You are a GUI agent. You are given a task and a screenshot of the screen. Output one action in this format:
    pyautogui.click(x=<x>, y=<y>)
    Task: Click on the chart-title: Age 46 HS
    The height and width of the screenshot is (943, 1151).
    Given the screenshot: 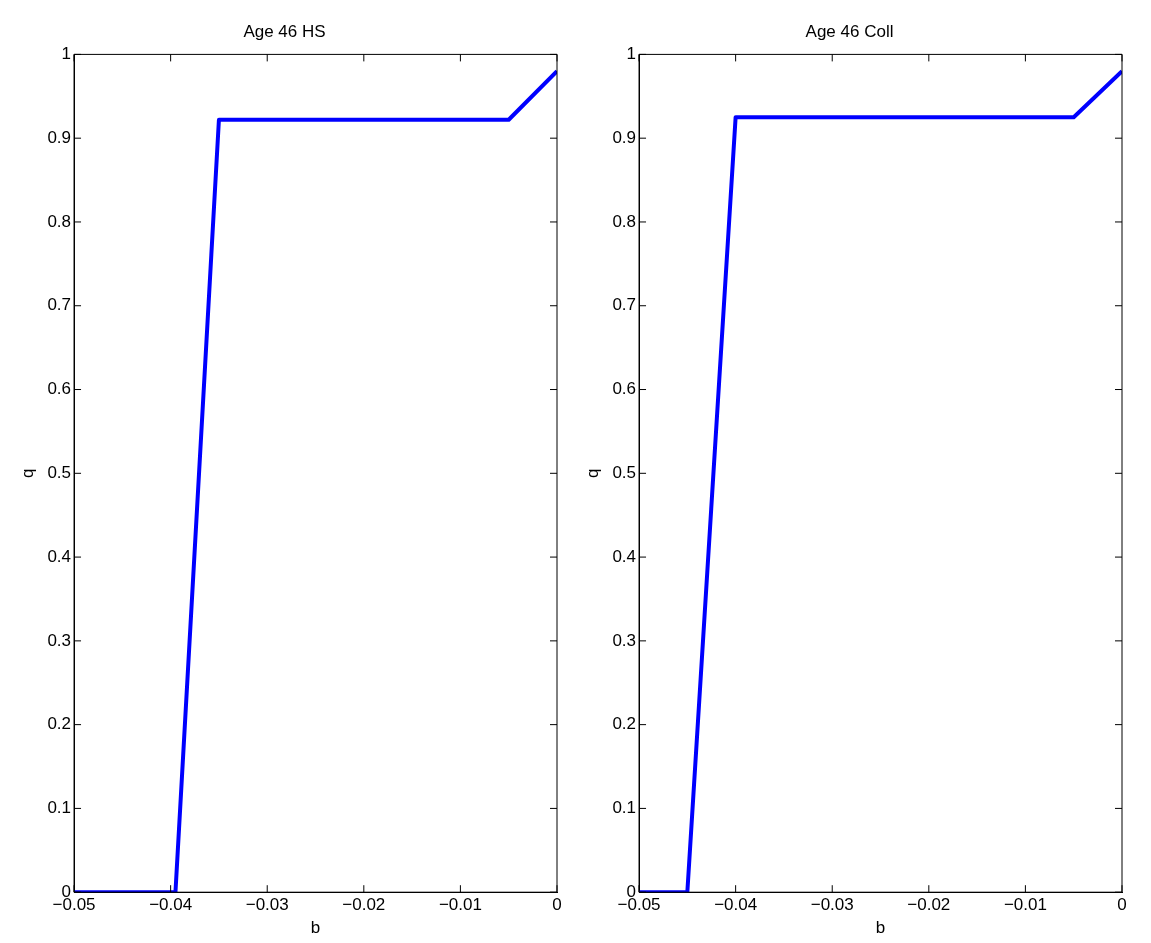 What is the action you would take?
    pyautogui.click(x=284, y=31)
    